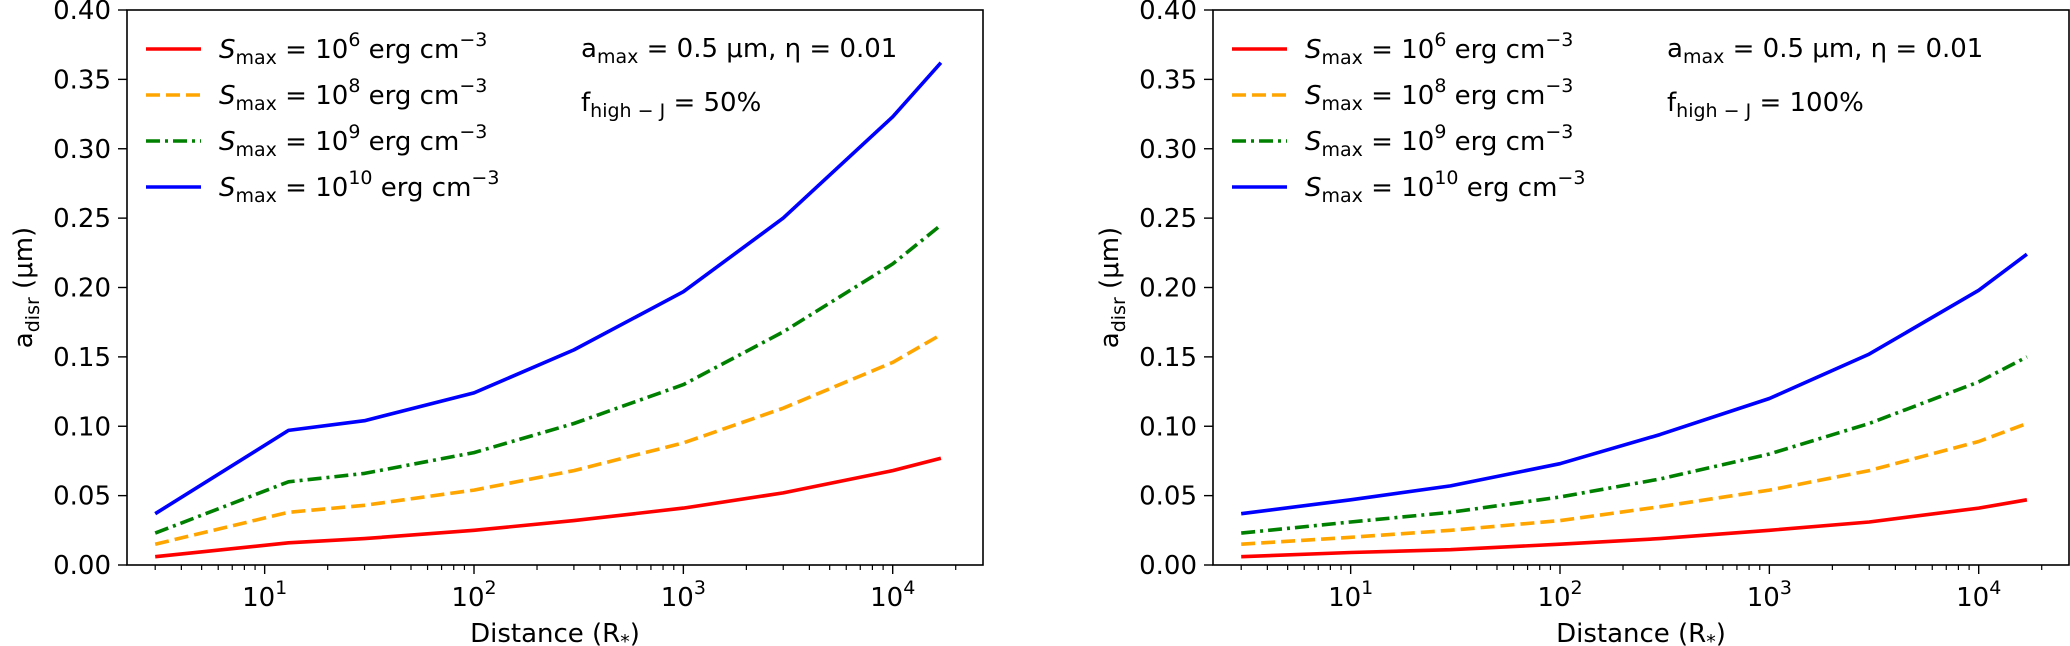 The height and width of the screenshot is (646, 2070). I want to click on annotation-f-rest: = 50%, so click(713, 103).